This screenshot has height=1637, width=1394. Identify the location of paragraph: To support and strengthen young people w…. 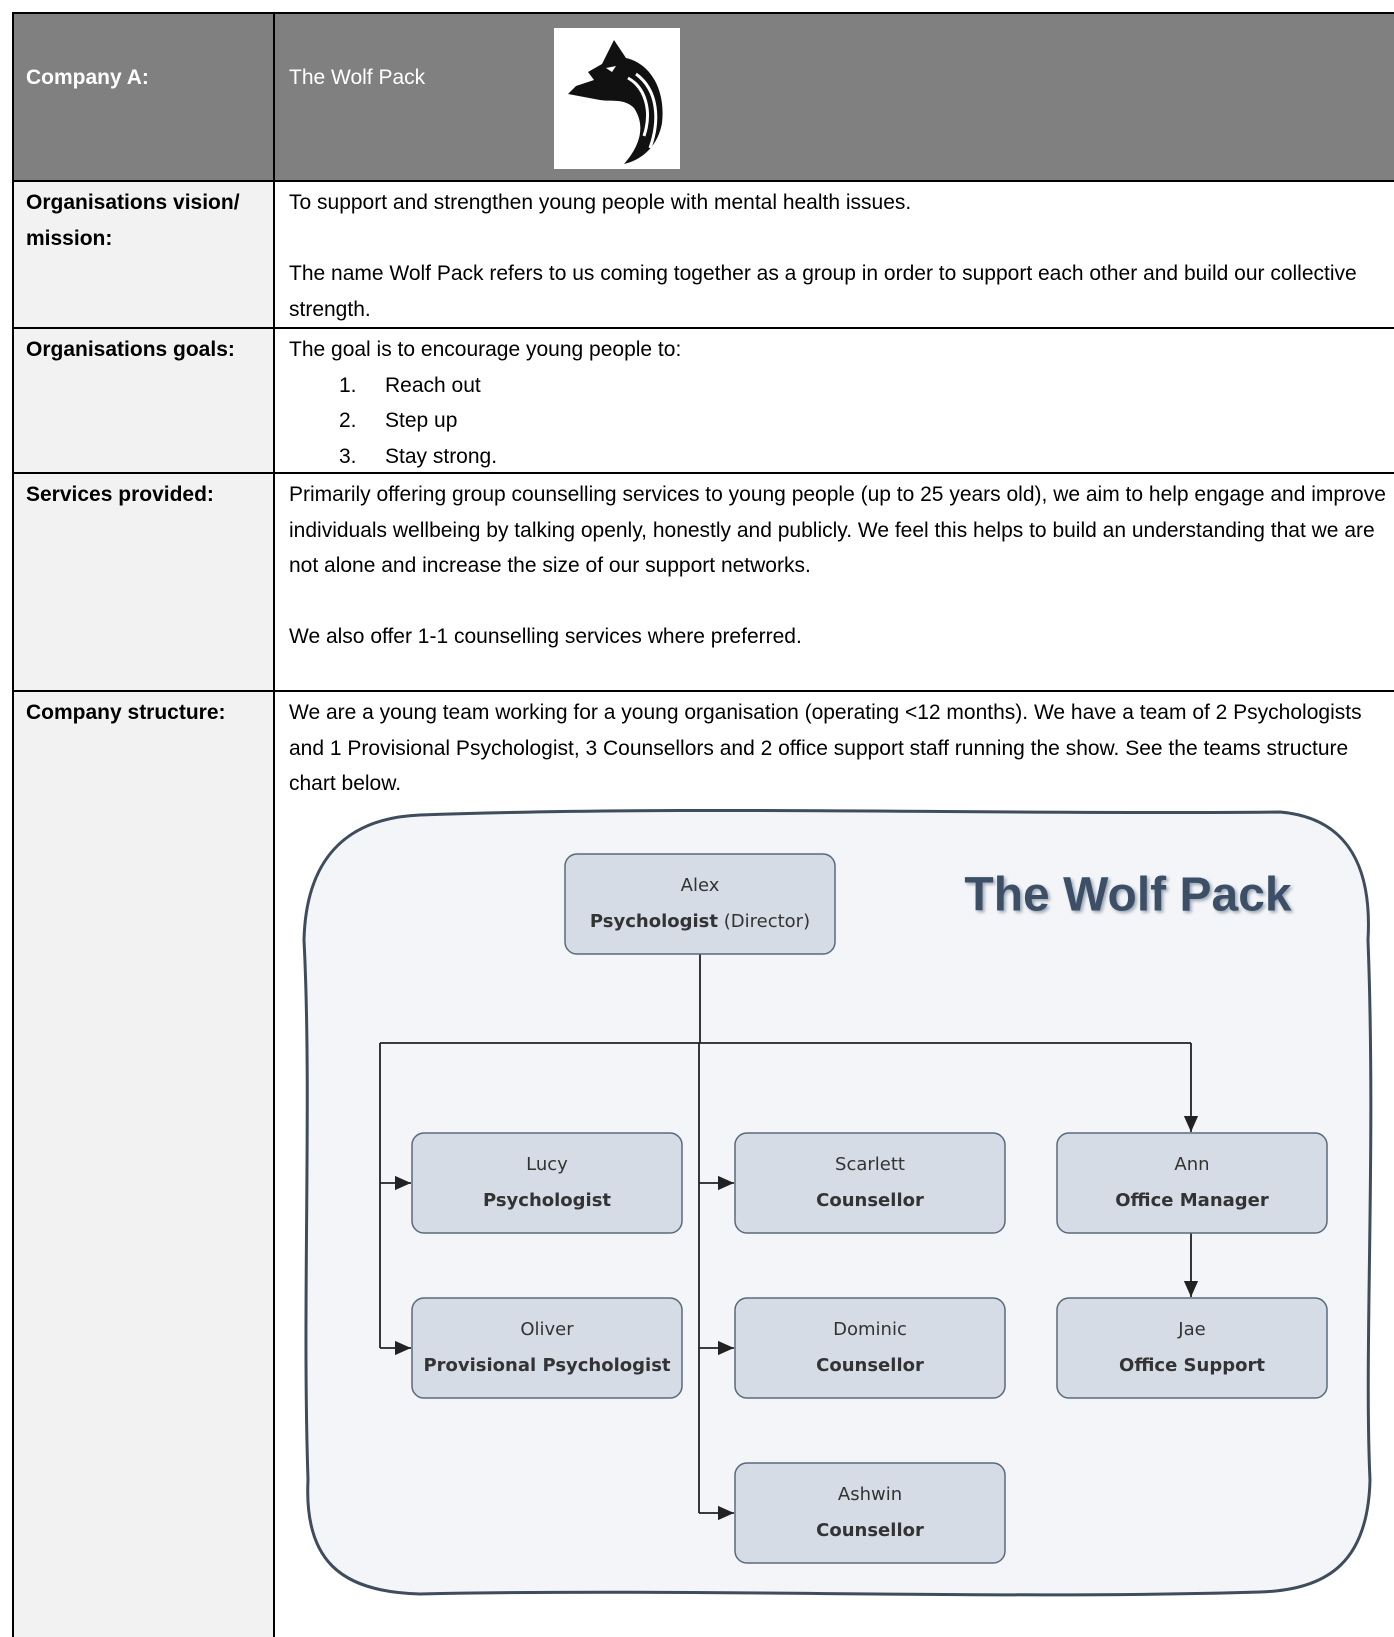
(600, 202).